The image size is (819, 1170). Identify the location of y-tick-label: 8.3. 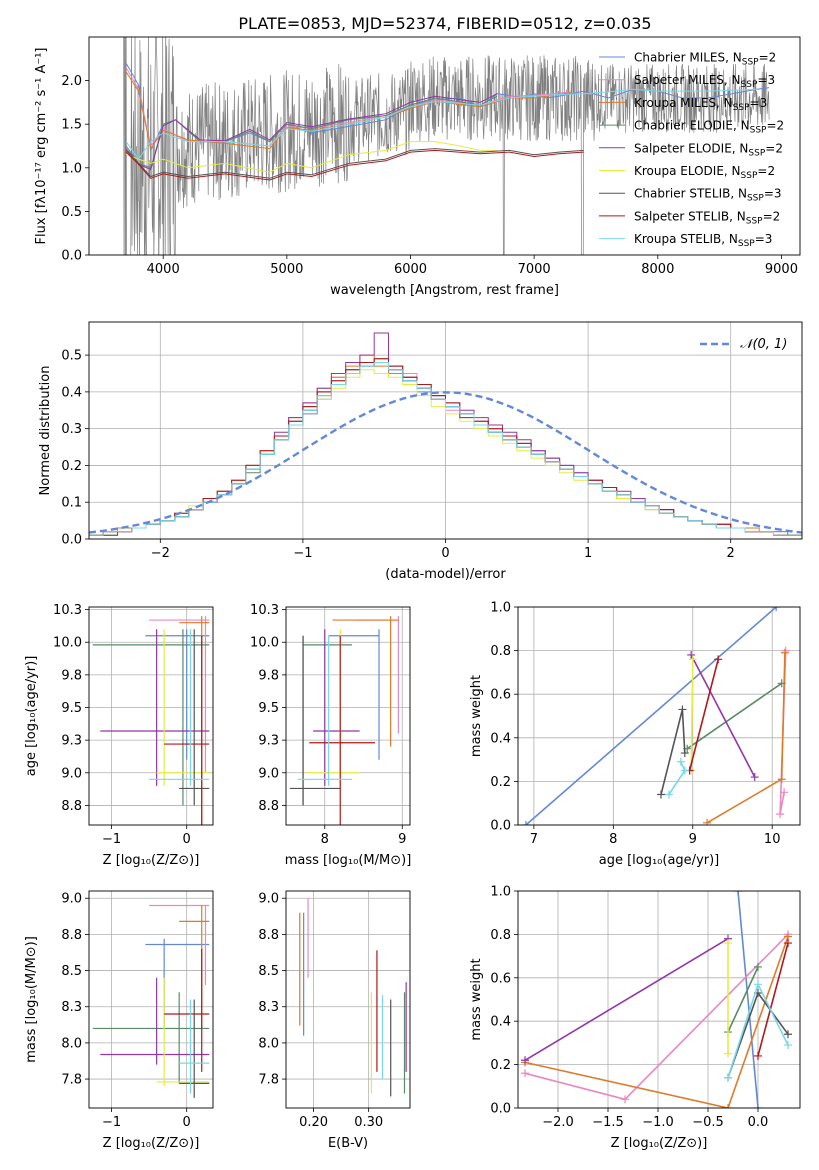
(71, 1007).